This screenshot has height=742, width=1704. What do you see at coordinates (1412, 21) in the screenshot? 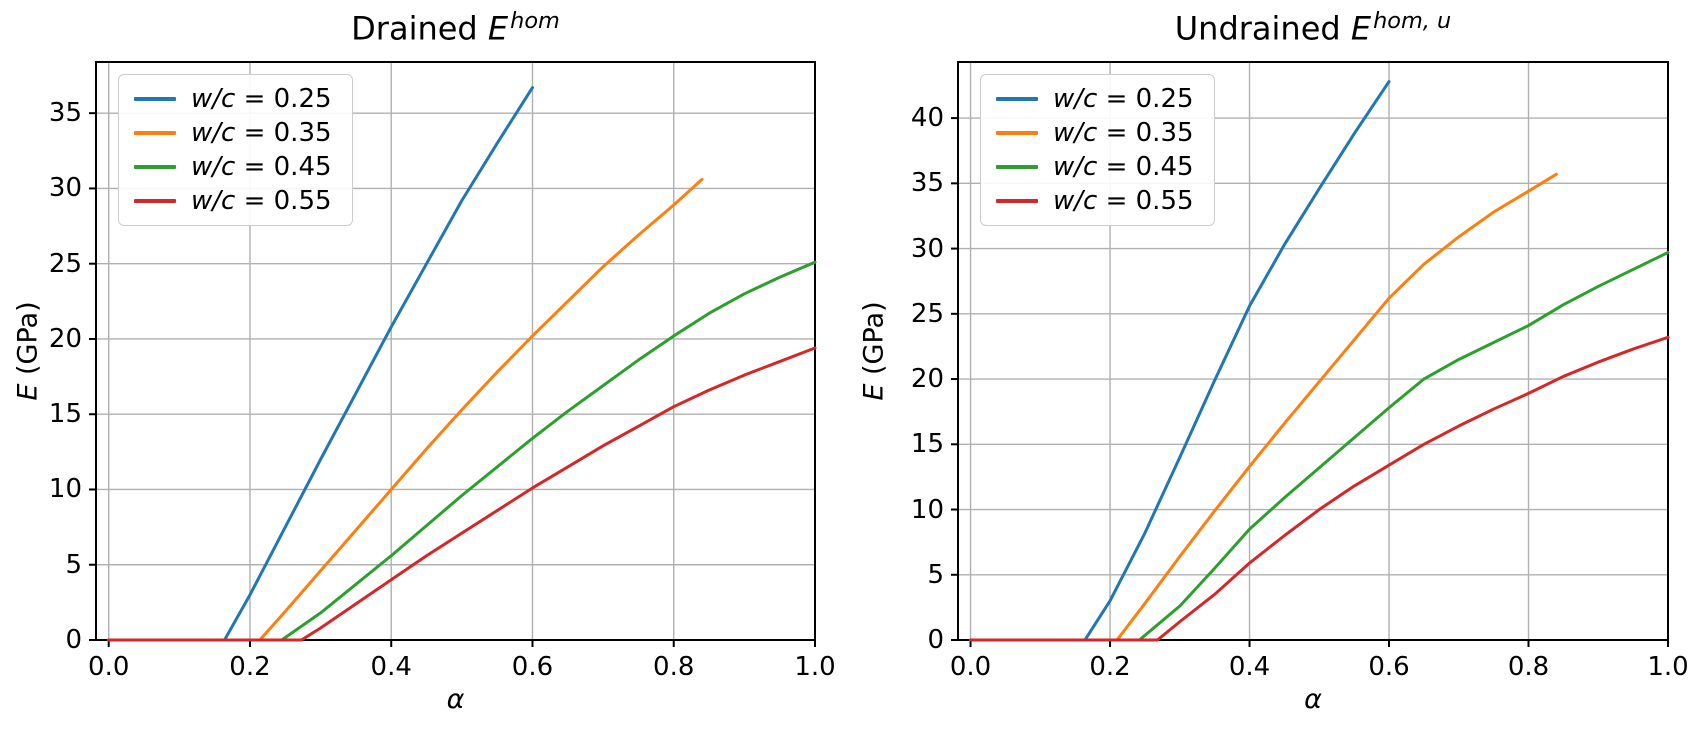
I see `title-superscript: hom, u` at bounding box center [1412, 21].